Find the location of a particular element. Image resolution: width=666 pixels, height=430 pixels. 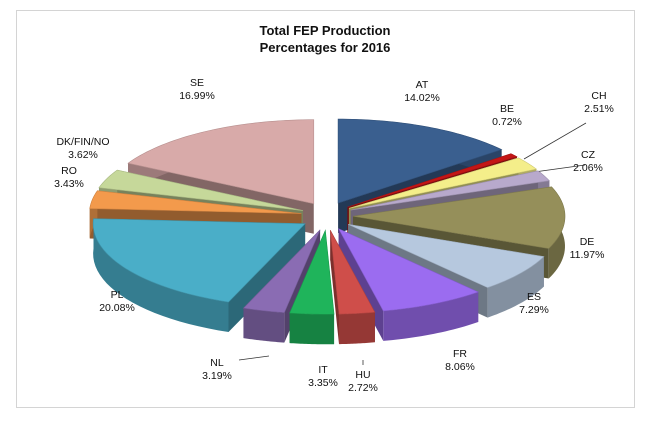

slice-percent-cz: 2.06% is located at coordinates (588, 168).